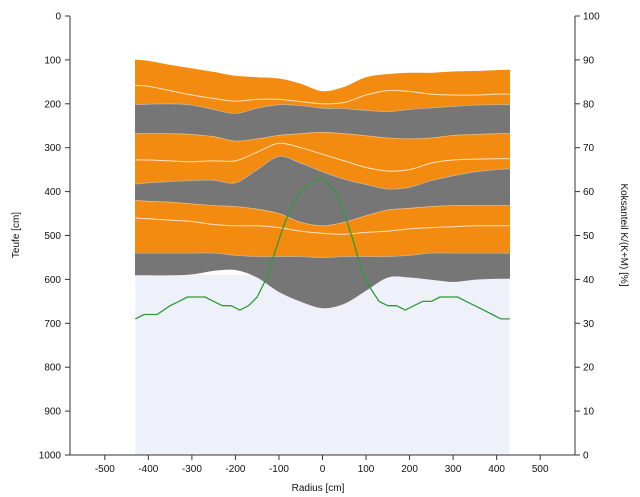 This screenshot has width=640, height=497. I want to click on x-tick-label: 400, so click(496, 469).